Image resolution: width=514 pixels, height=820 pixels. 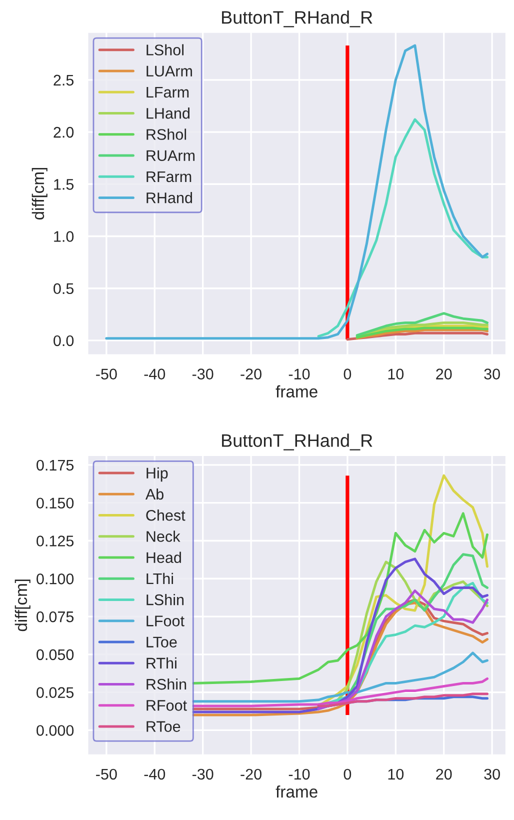 What do you see at coordinates (165, 621) in the screenshot?
I see `legend-label: LFoot` at bounding box center [165, 621].